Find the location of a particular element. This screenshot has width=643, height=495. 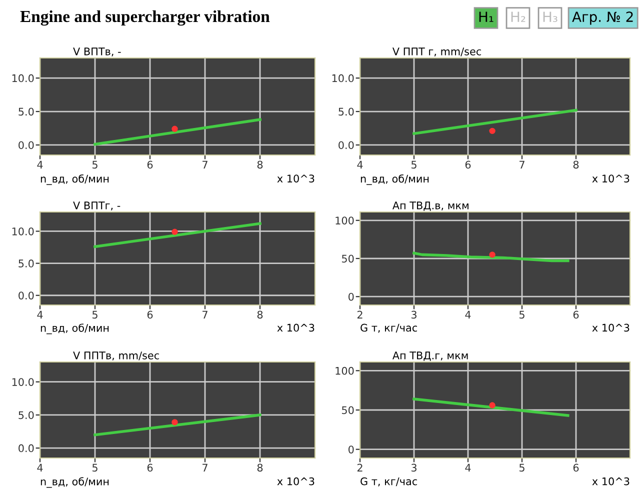

chart-title: V ВПТг, - is located at coordinates (96, 206).